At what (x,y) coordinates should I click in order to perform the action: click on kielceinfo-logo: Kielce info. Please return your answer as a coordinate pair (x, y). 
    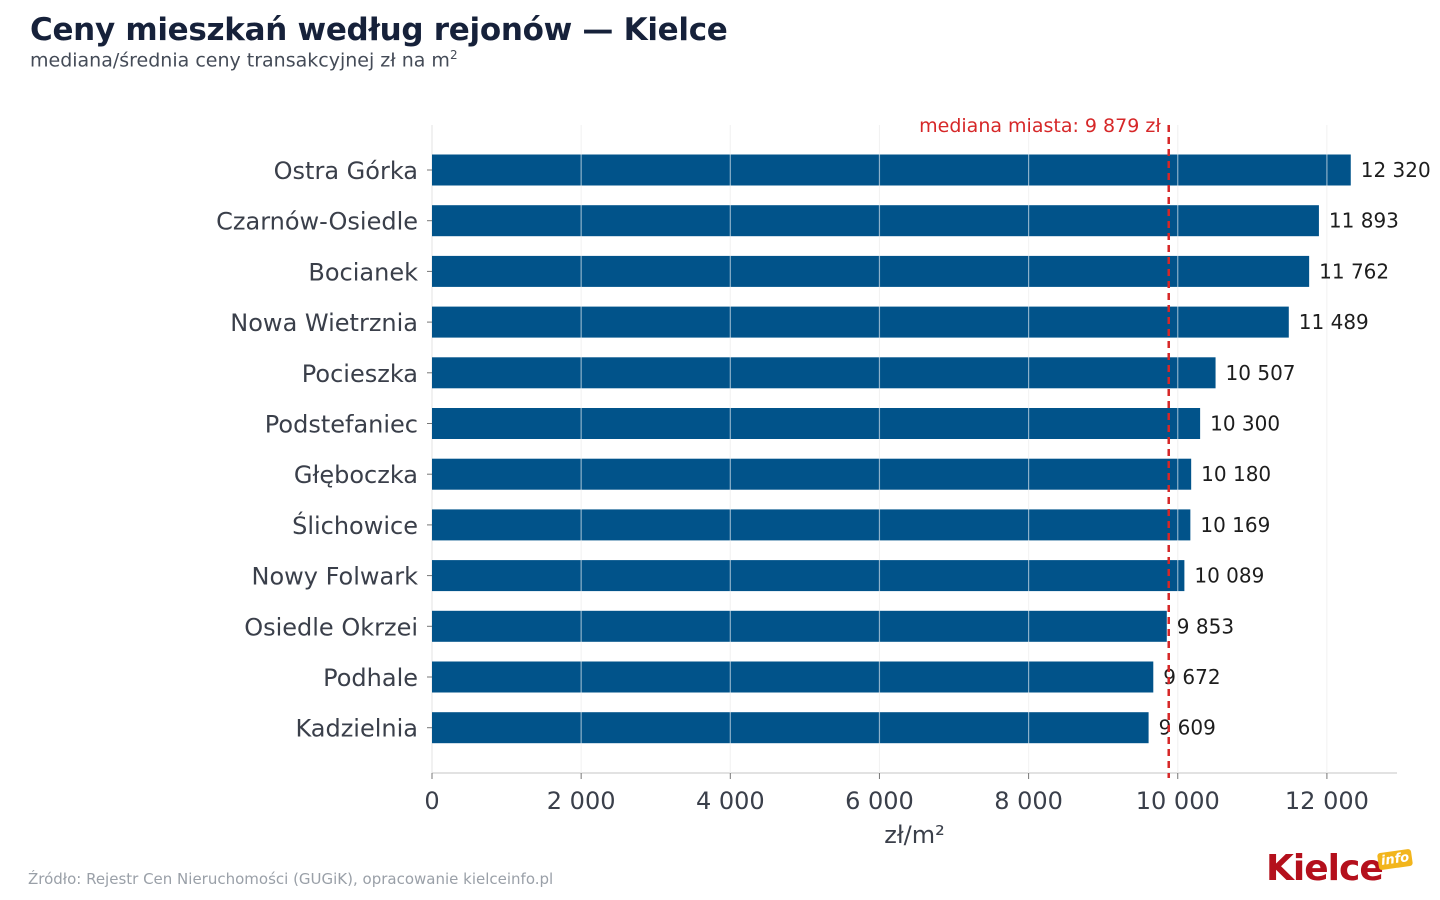
    Looking at the image, I should click on (1341, 870).